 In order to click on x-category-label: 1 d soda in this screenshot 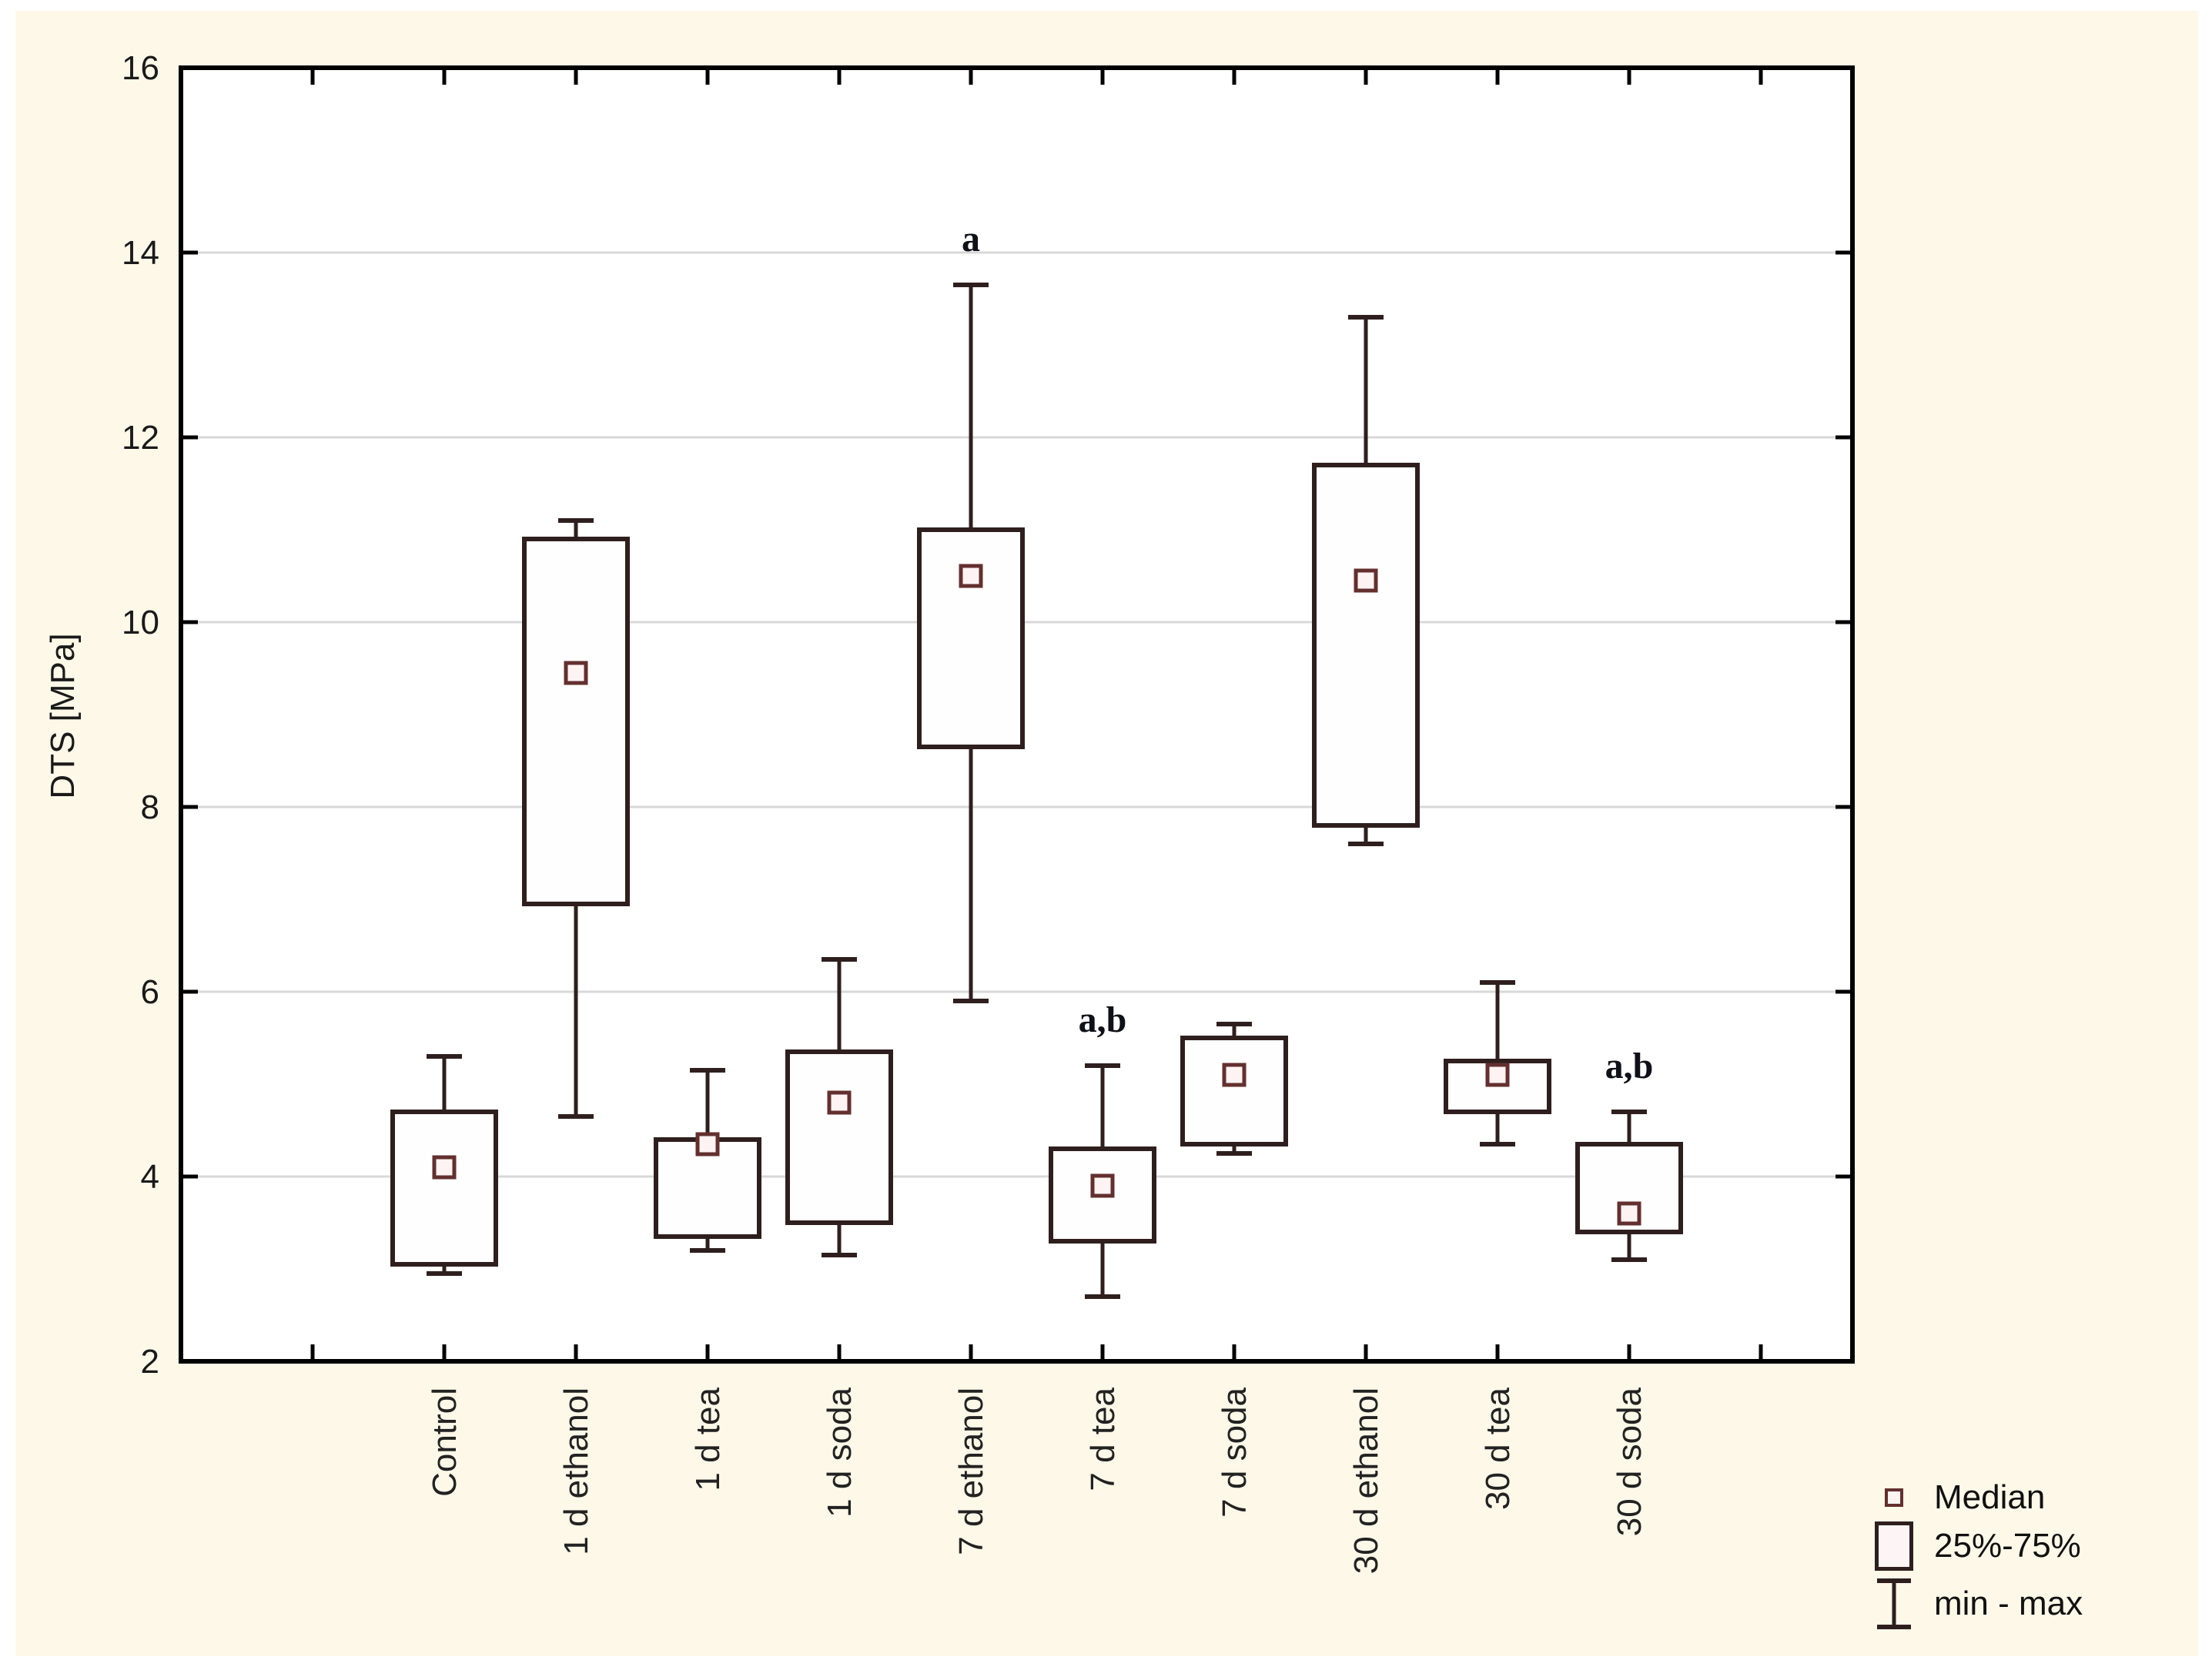, I will do `click(839, 1452)`.